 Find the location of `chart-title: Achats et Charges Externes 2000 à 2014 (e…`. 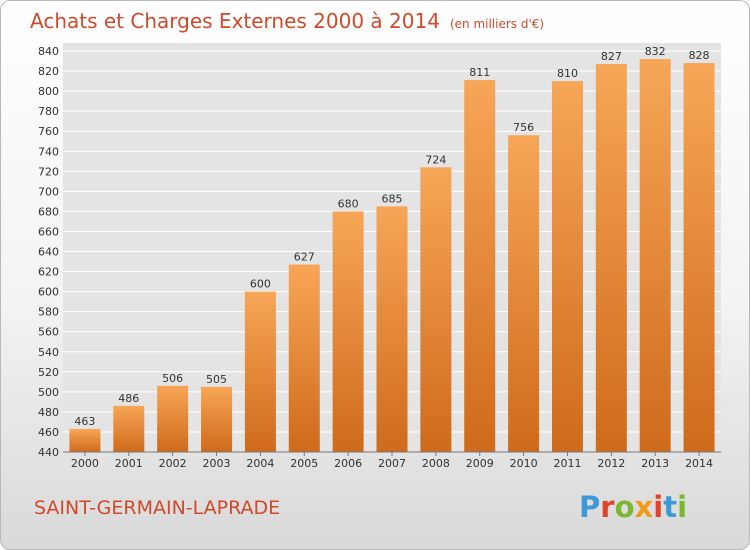

chart-title: Achats et Charges Externes 2000 à 2014 (e… is located at coordinates (287, 21).